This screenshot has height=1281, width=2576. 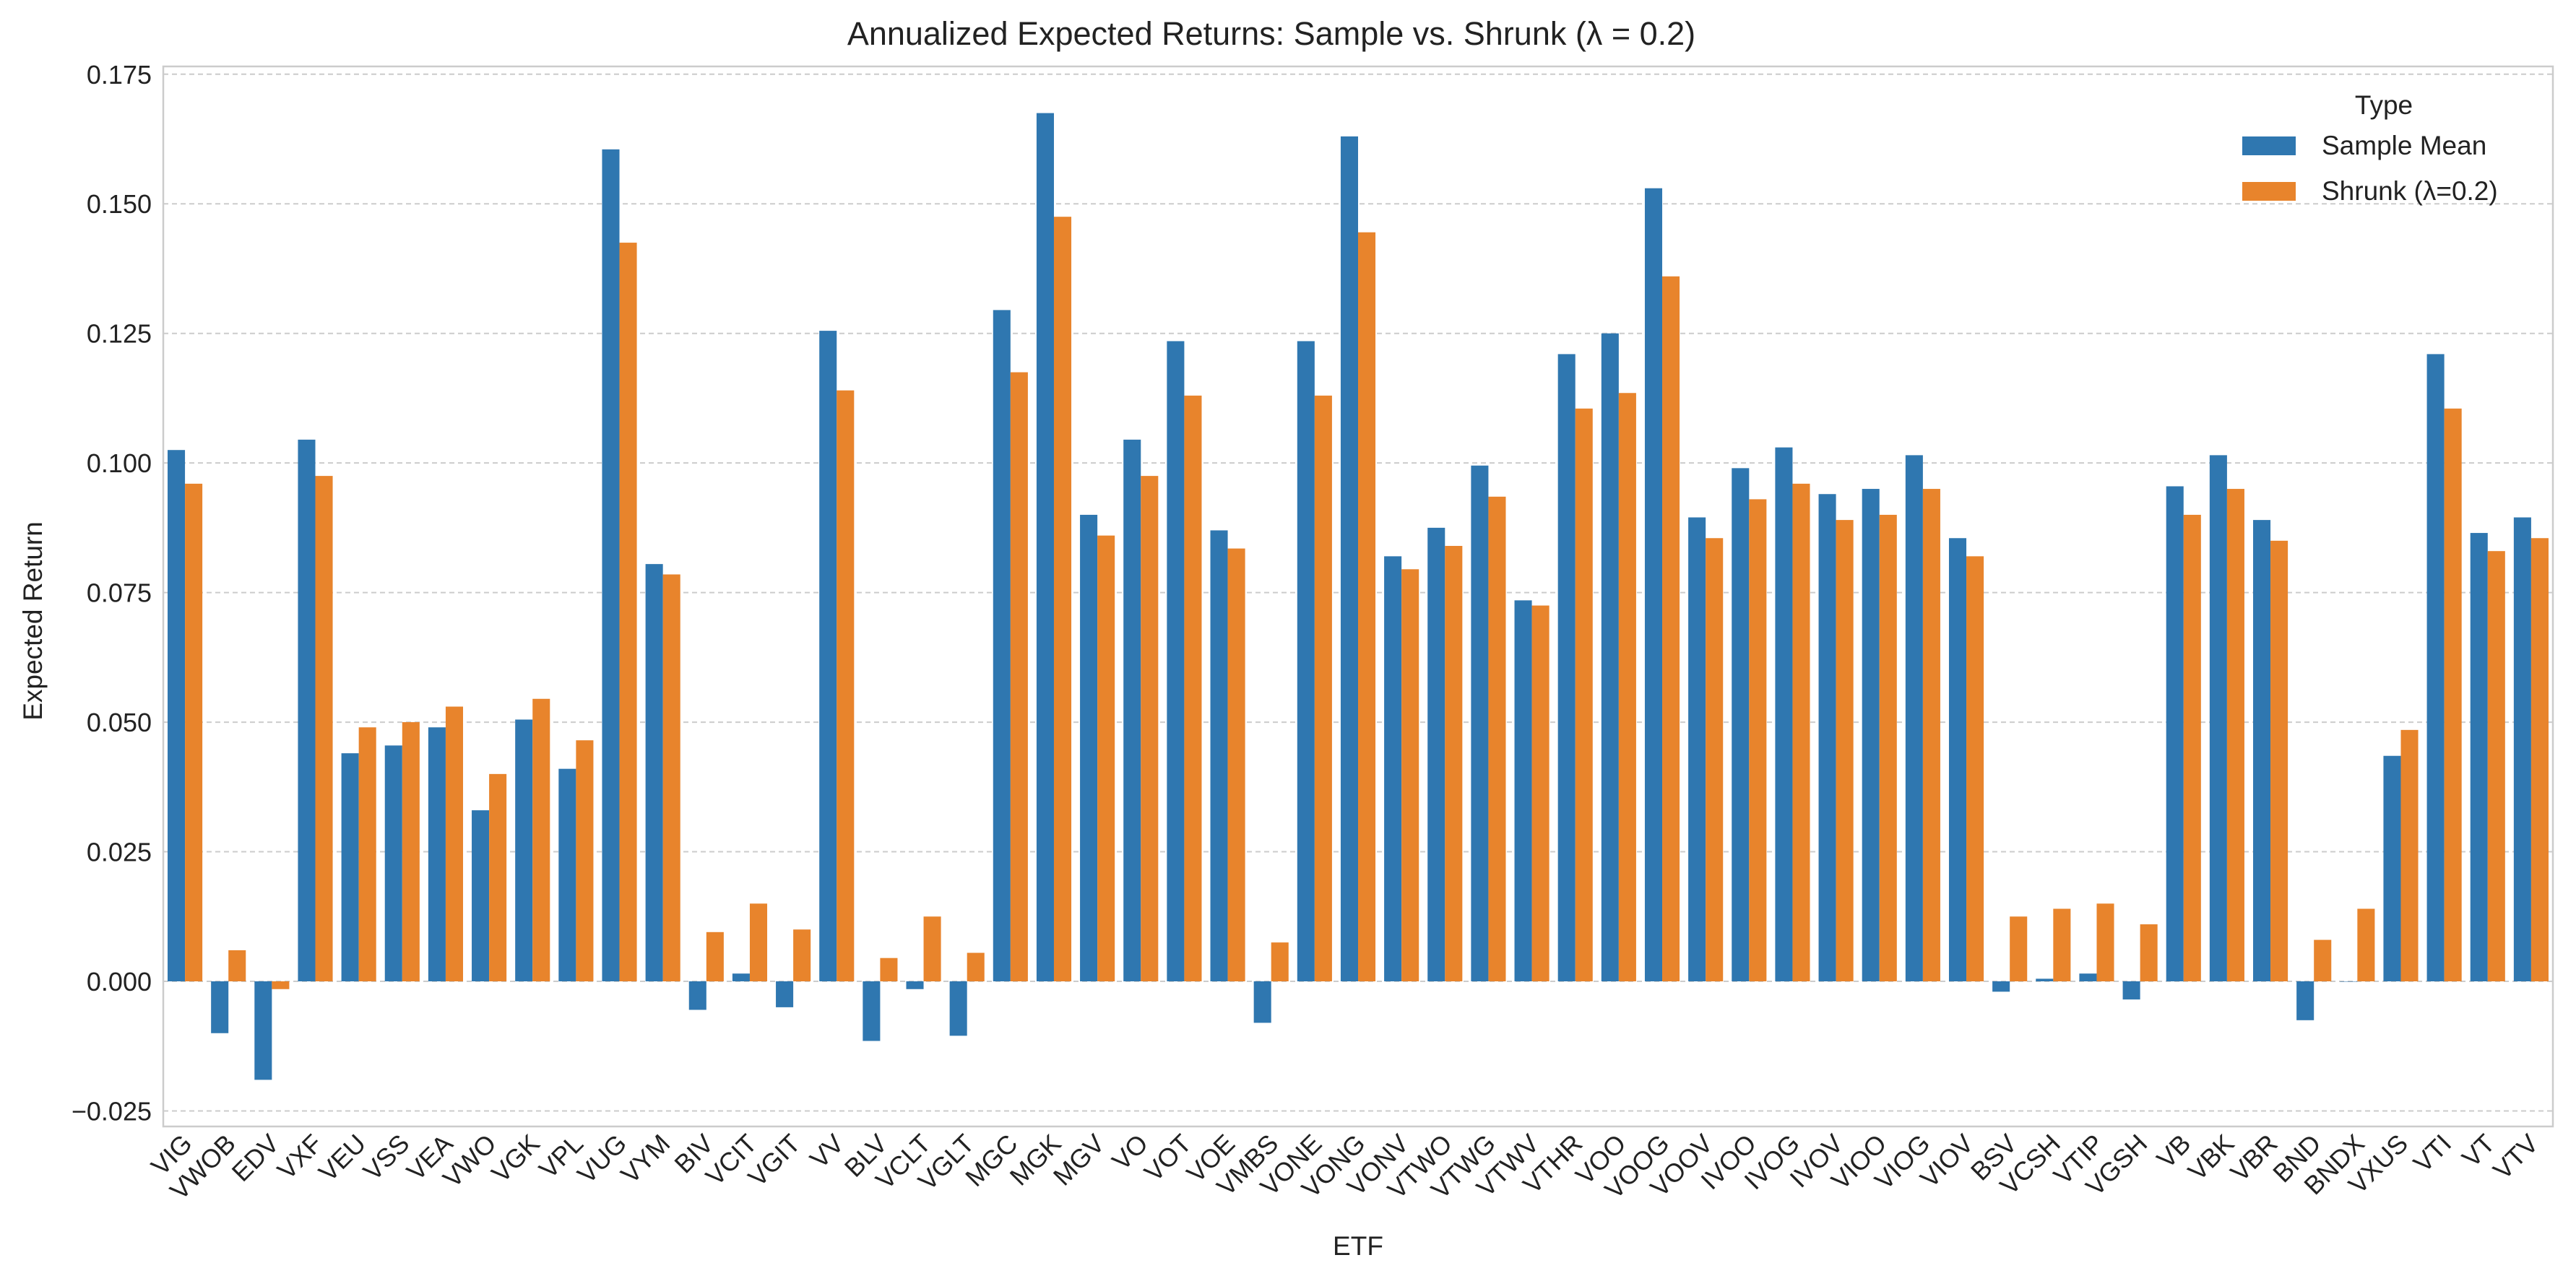 What do you see at coordinates (2370, 148) in the screenshot?
I see `legend: Type Sample Mean Shrunk (λ=0.2)` at bounding box center [2370, 148].